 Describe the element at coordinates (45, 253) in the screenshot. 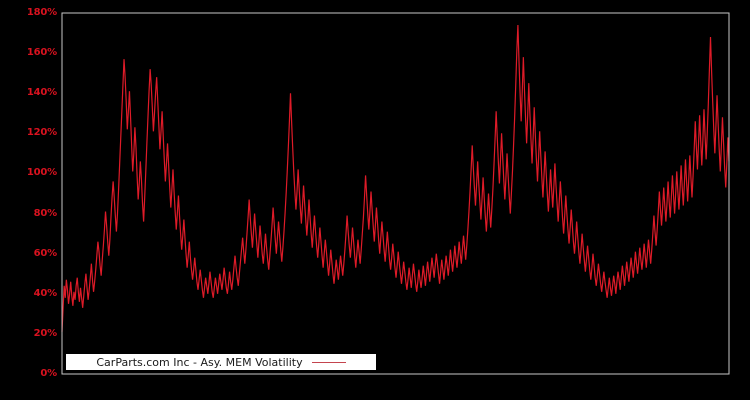

I see `y-axis-tick-60pct: 60%` at that location.